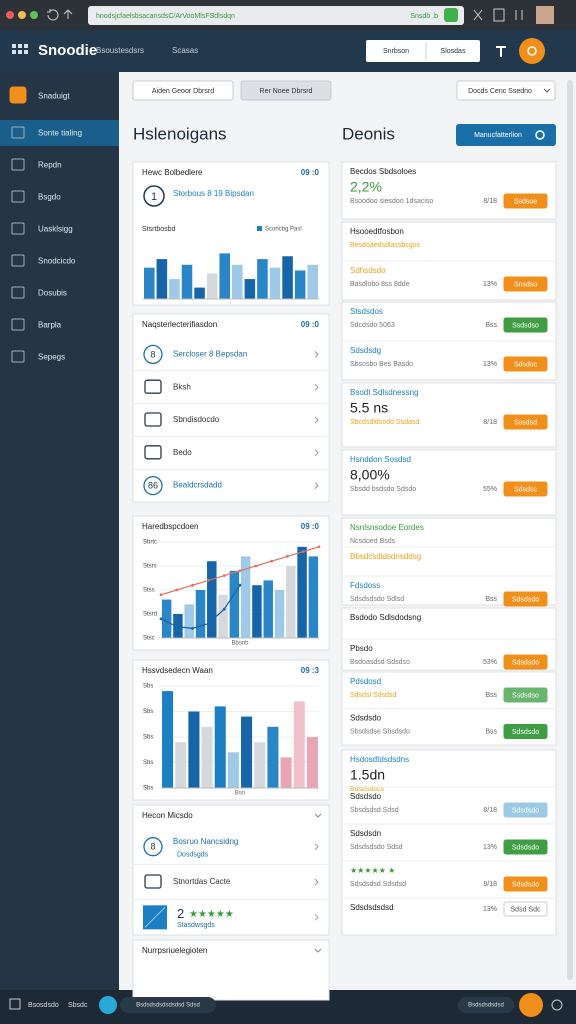 The image size is (576, 1024). What do you see at coordinates (500, 91) in the screenshot?
I see `dropdown-label: Docds Cenc Ssedno` at bounding box center [500, 91].